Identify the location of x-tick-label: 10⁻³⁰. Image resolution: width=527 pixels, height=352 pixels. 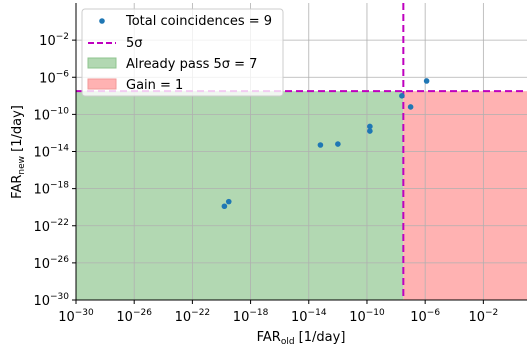
(76, 316).